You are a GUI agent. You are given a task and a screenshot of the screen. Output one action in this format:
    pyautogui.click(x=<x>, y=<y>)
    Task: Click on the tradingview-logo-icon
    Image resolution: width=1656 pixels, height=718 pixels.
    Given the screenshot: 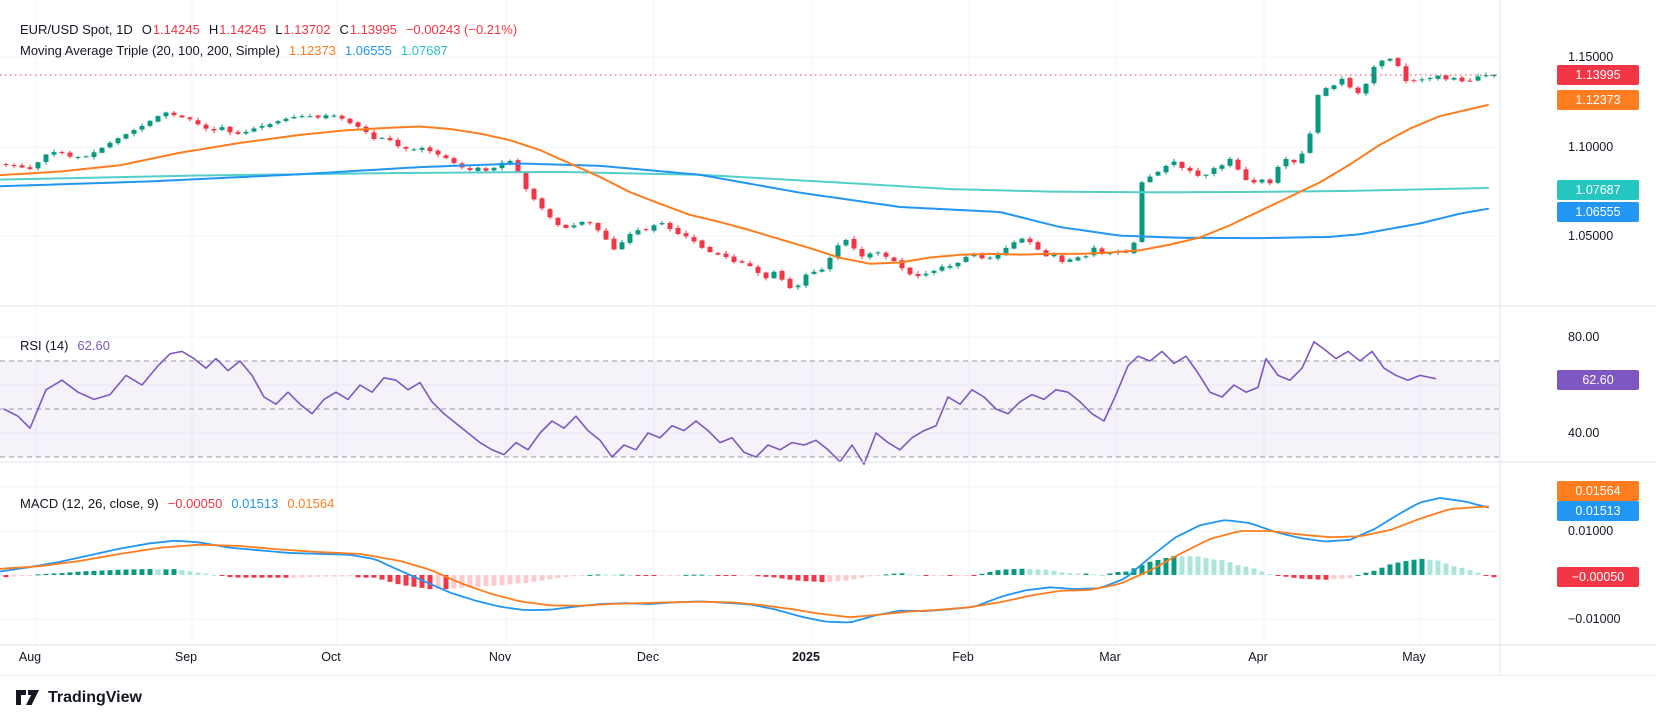 What is the action you would take?
    pyautogui.click(x=27, y=697)
    